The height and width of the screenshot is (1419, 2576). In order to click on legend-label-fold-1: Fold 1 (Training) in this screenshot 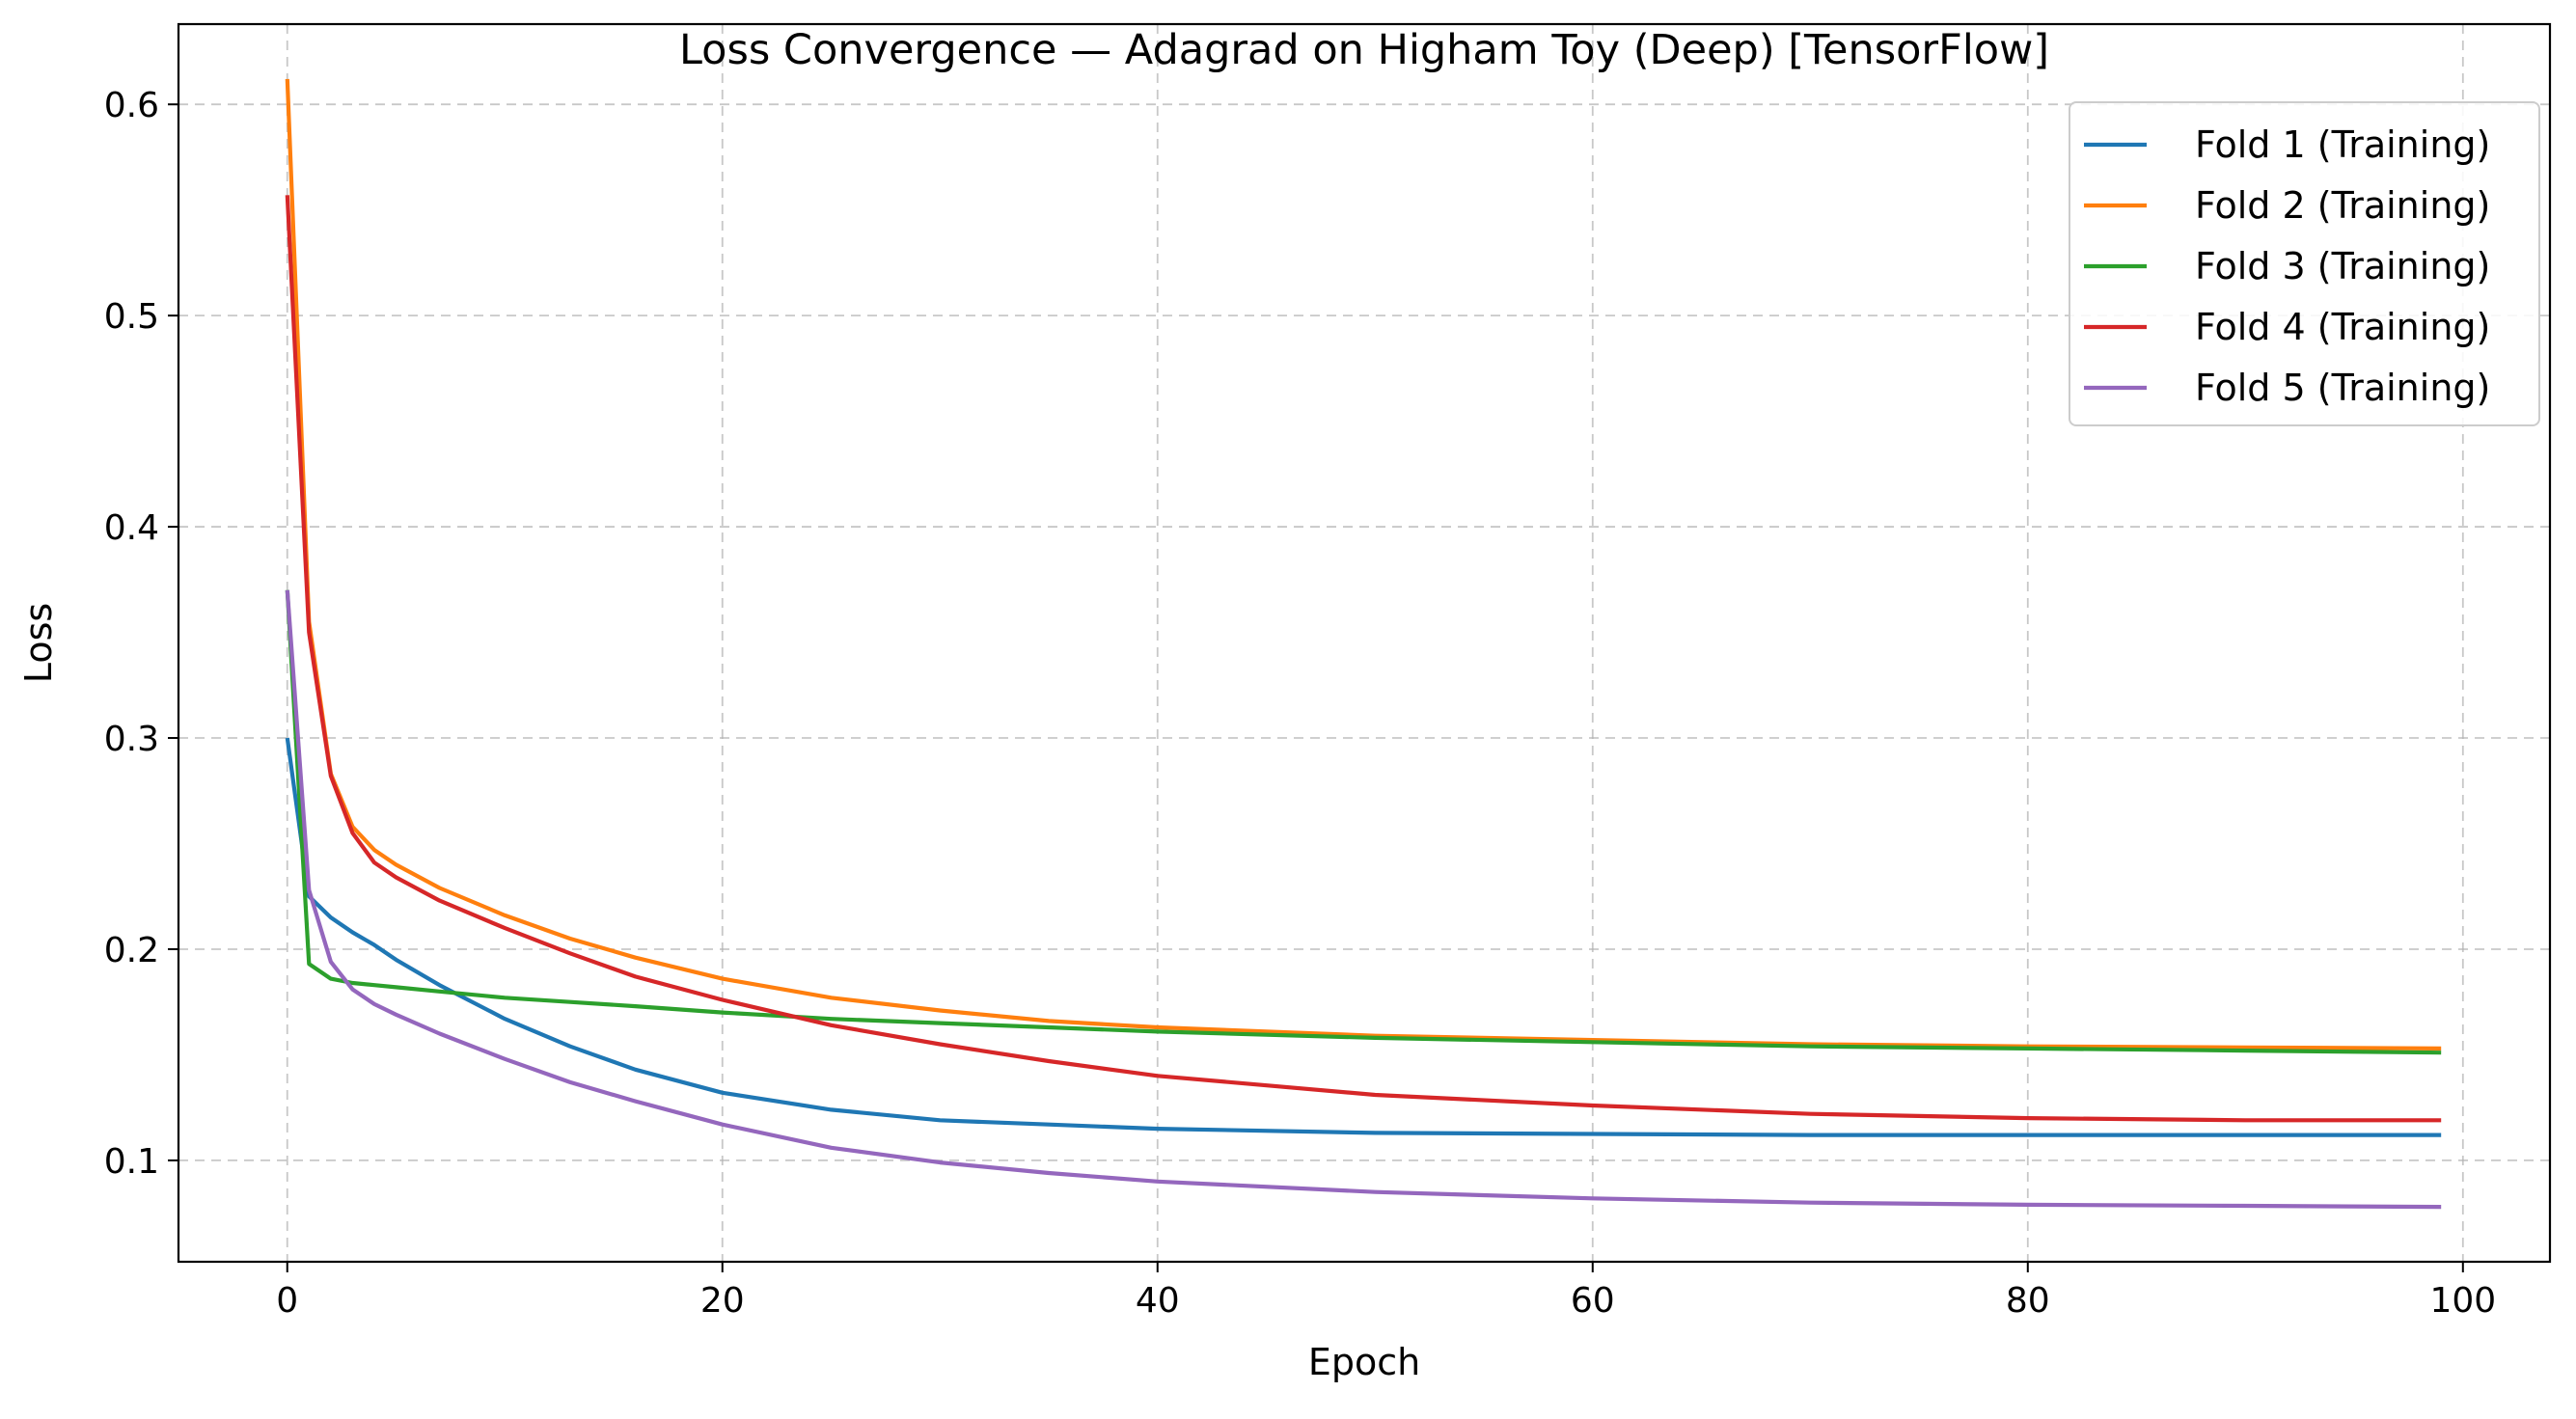, I will do `click(2342, 145)`.